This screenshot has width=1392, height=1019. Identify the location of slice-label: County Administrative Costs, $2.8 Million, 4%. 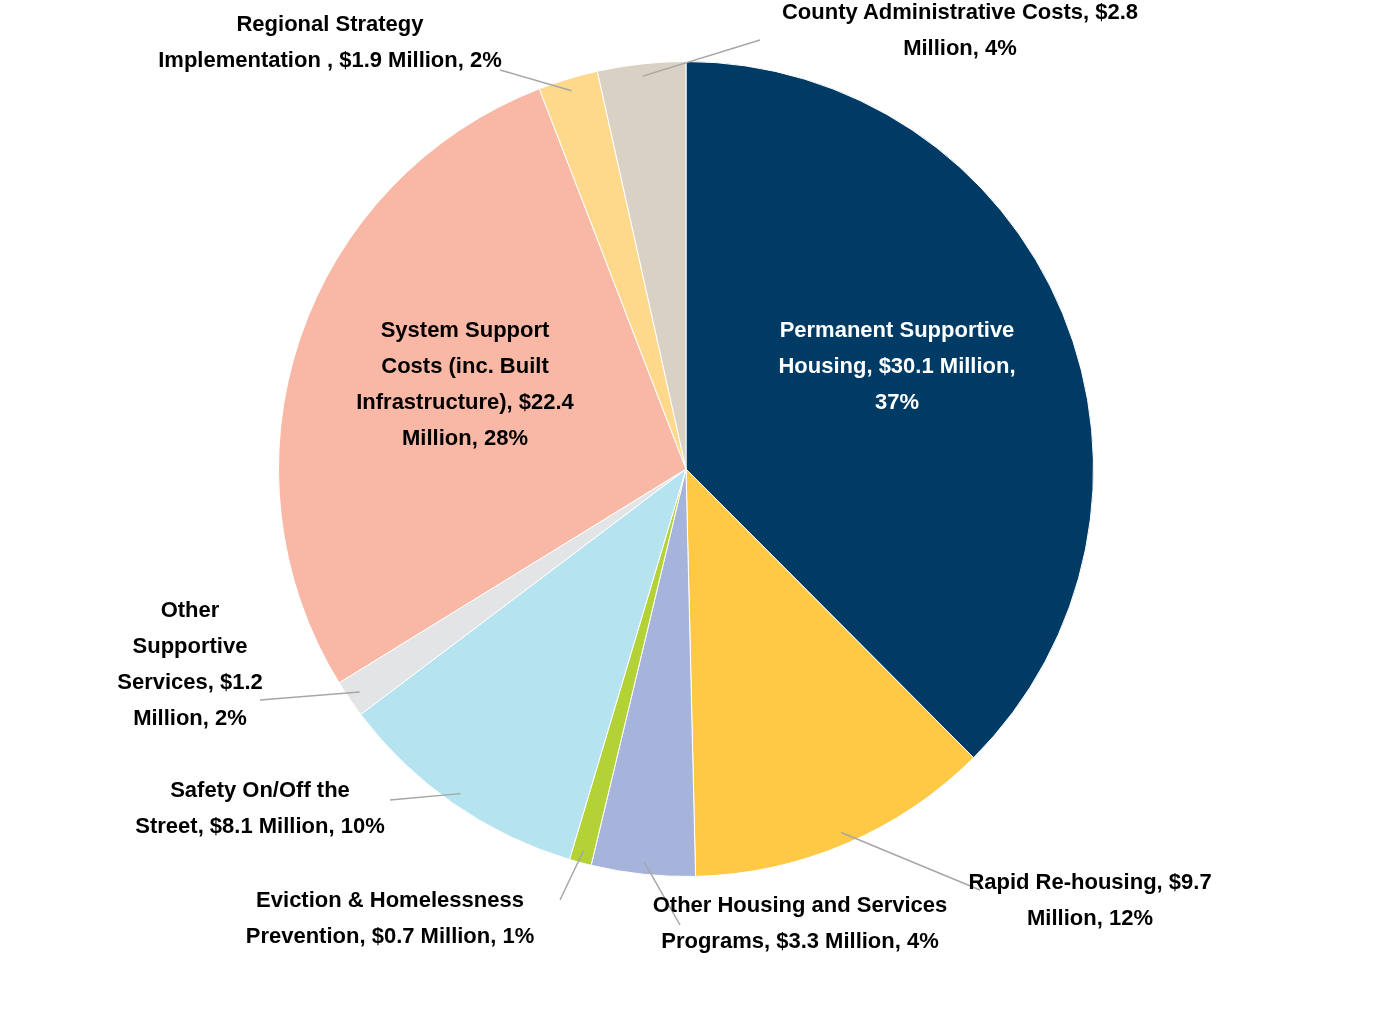
(960, 30).